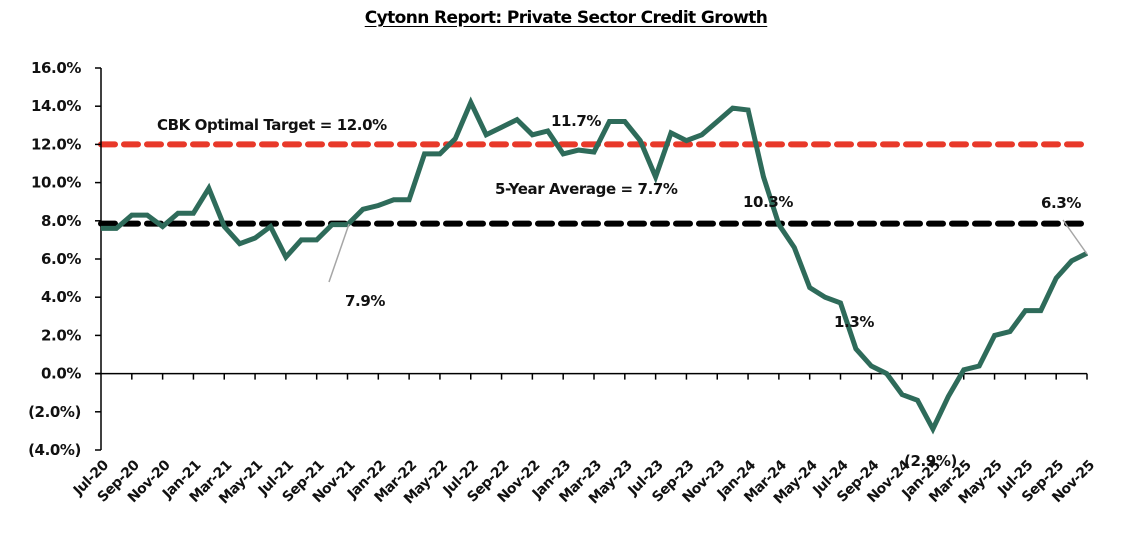 This screenshot has height=540, width=1132. I want to click on data-label: 7.9%, so click(365, 301).